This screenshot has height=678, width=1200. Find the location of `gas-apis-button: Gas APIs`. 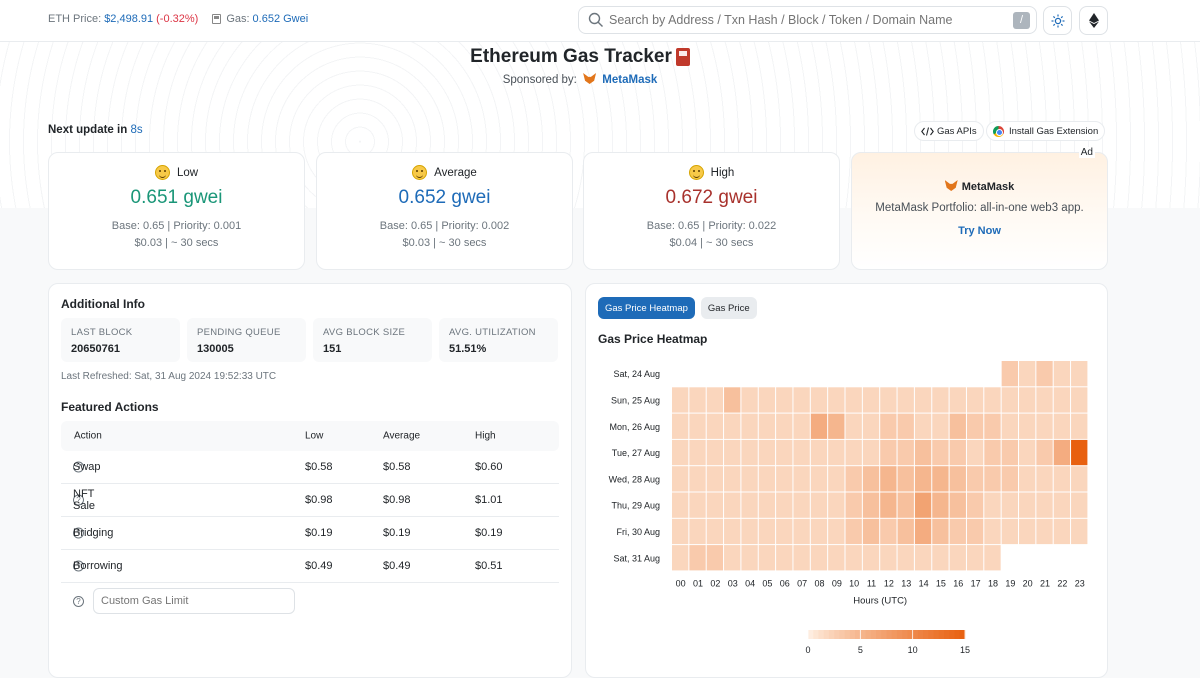

gas-apis-button: Gas APIs is located at coordinates (949, 131).